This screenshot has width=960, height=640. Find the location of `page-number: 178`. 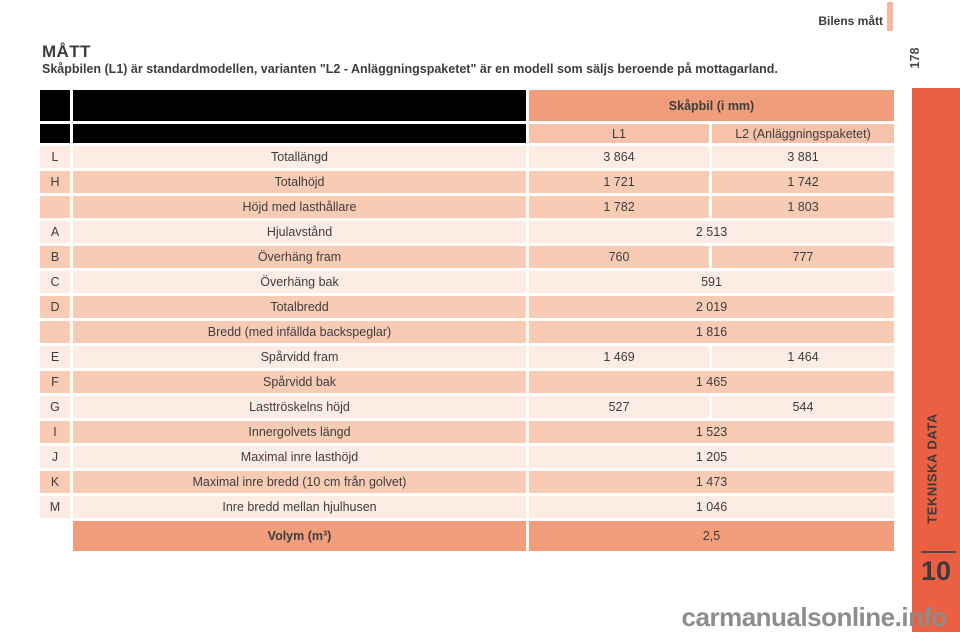

page-number: 178 is located at coordinates (915, 58).